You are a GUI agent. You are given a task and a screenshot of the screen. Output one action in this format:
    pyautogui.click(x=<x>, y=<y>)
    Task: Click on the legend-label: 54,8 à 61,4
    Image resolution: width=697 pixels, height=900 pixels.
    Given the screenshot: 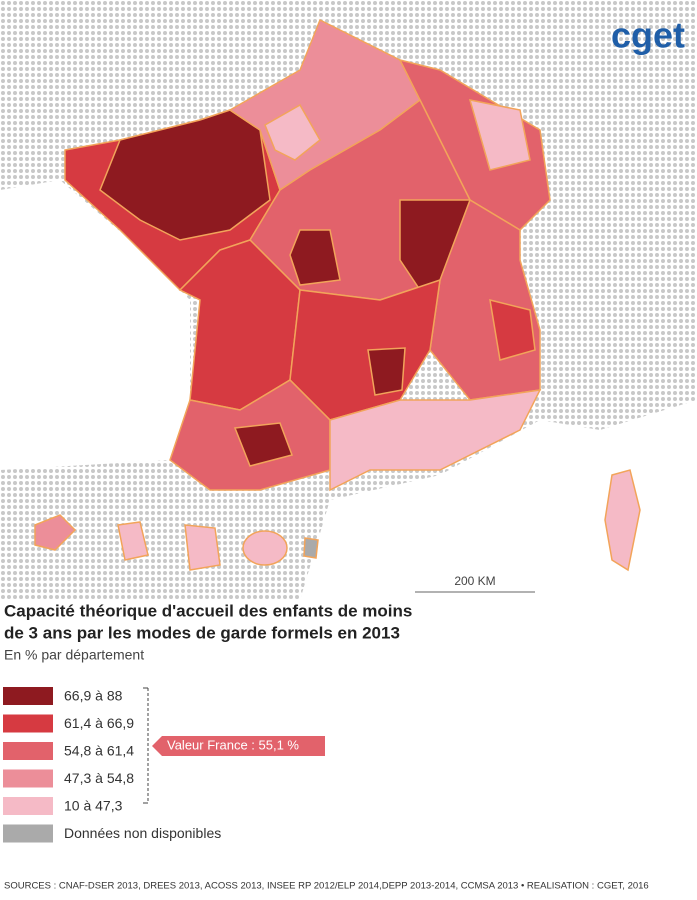 What is the action you would take?
    pyautogui.click(x=99, y=751)
    